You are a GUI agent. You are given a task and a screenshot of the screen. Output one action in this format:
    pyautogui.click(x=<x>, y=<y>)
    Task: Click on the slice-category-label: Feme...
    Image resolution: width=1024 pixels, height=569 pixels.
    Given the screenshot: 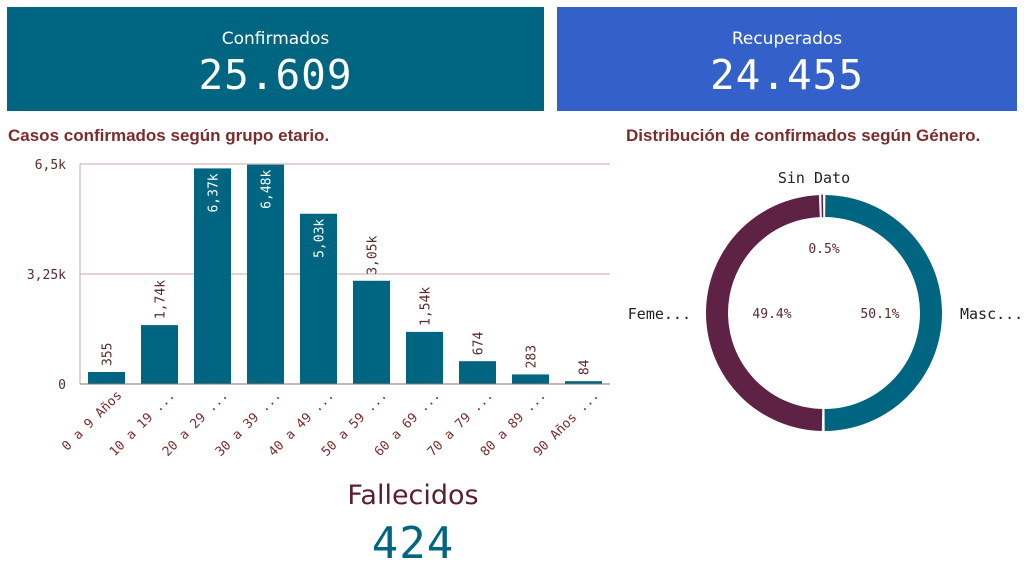 What is the action you would take?
    pyautogui.click(x=659, y=314)
    